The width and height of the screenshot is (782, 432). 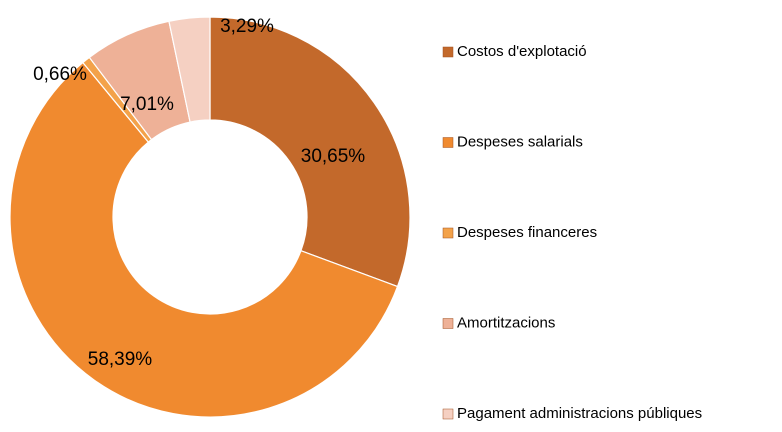 I want to click on data-label: 0,66%, so click(x=60, y=74).